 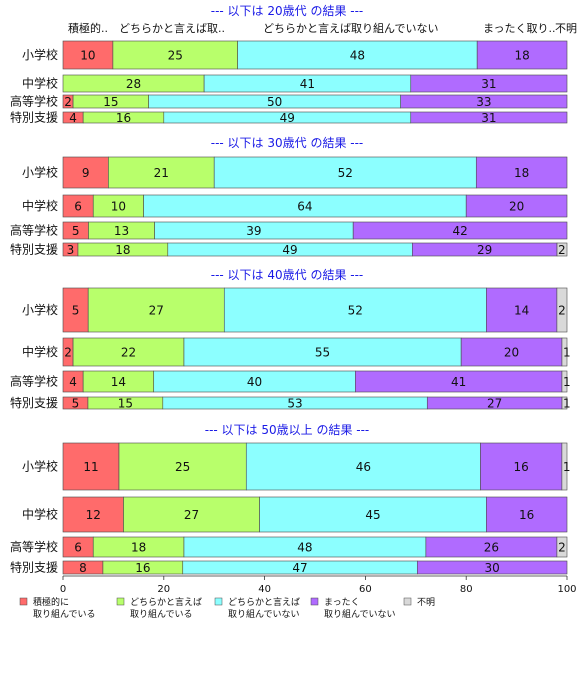 I want to click on category-header-label: どちらかと言えば取.., so click(x=172, y=28).